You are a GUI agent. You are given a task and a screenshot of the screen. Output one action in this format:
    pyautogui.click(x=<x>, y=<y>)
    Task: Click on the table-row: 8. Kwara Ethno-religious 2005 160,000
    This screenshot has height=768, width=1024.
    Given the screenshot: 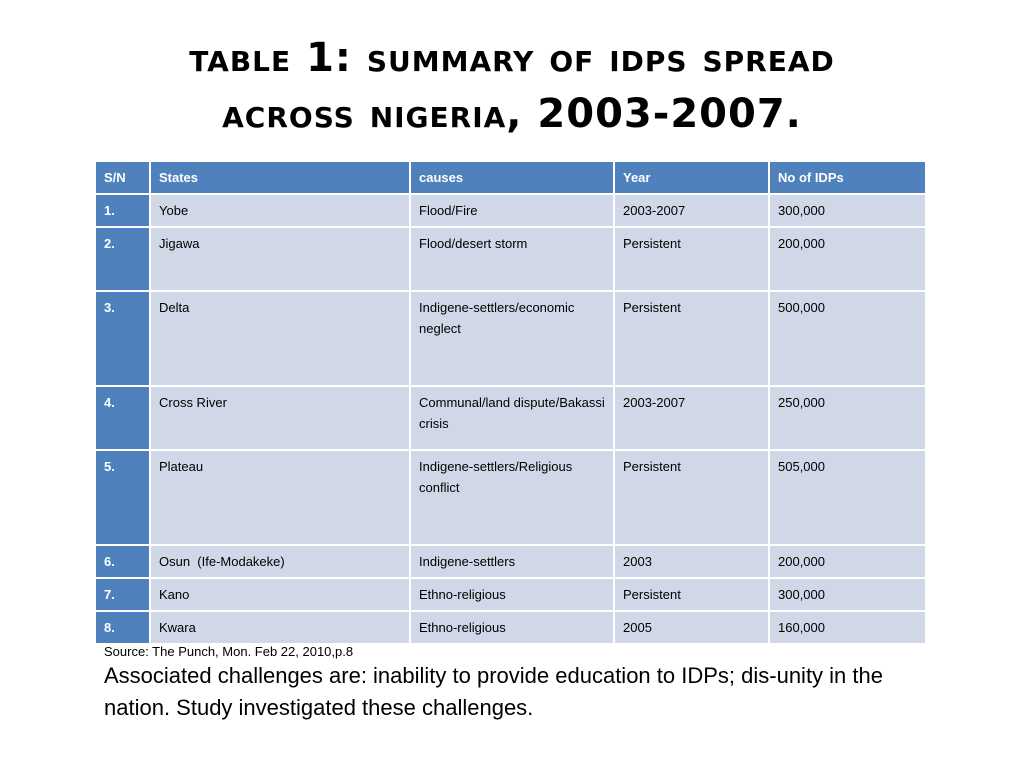 What is the action you would take?
    pyautogui.click(x=510, y=627)
    